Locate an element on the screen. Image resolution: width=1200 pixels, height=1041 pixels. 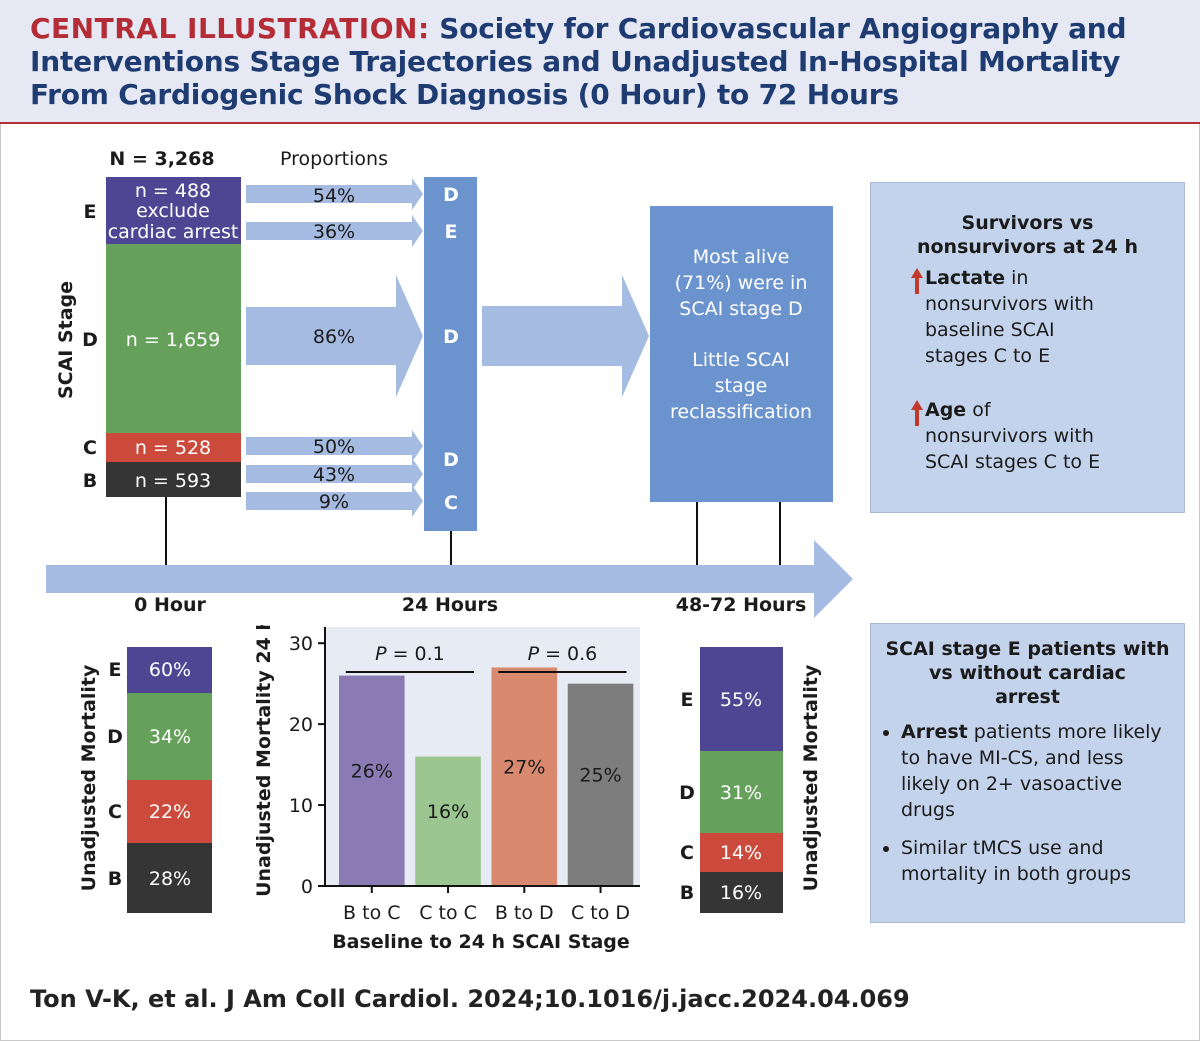
mort0-segment-e is located at coordinates (169, 670).